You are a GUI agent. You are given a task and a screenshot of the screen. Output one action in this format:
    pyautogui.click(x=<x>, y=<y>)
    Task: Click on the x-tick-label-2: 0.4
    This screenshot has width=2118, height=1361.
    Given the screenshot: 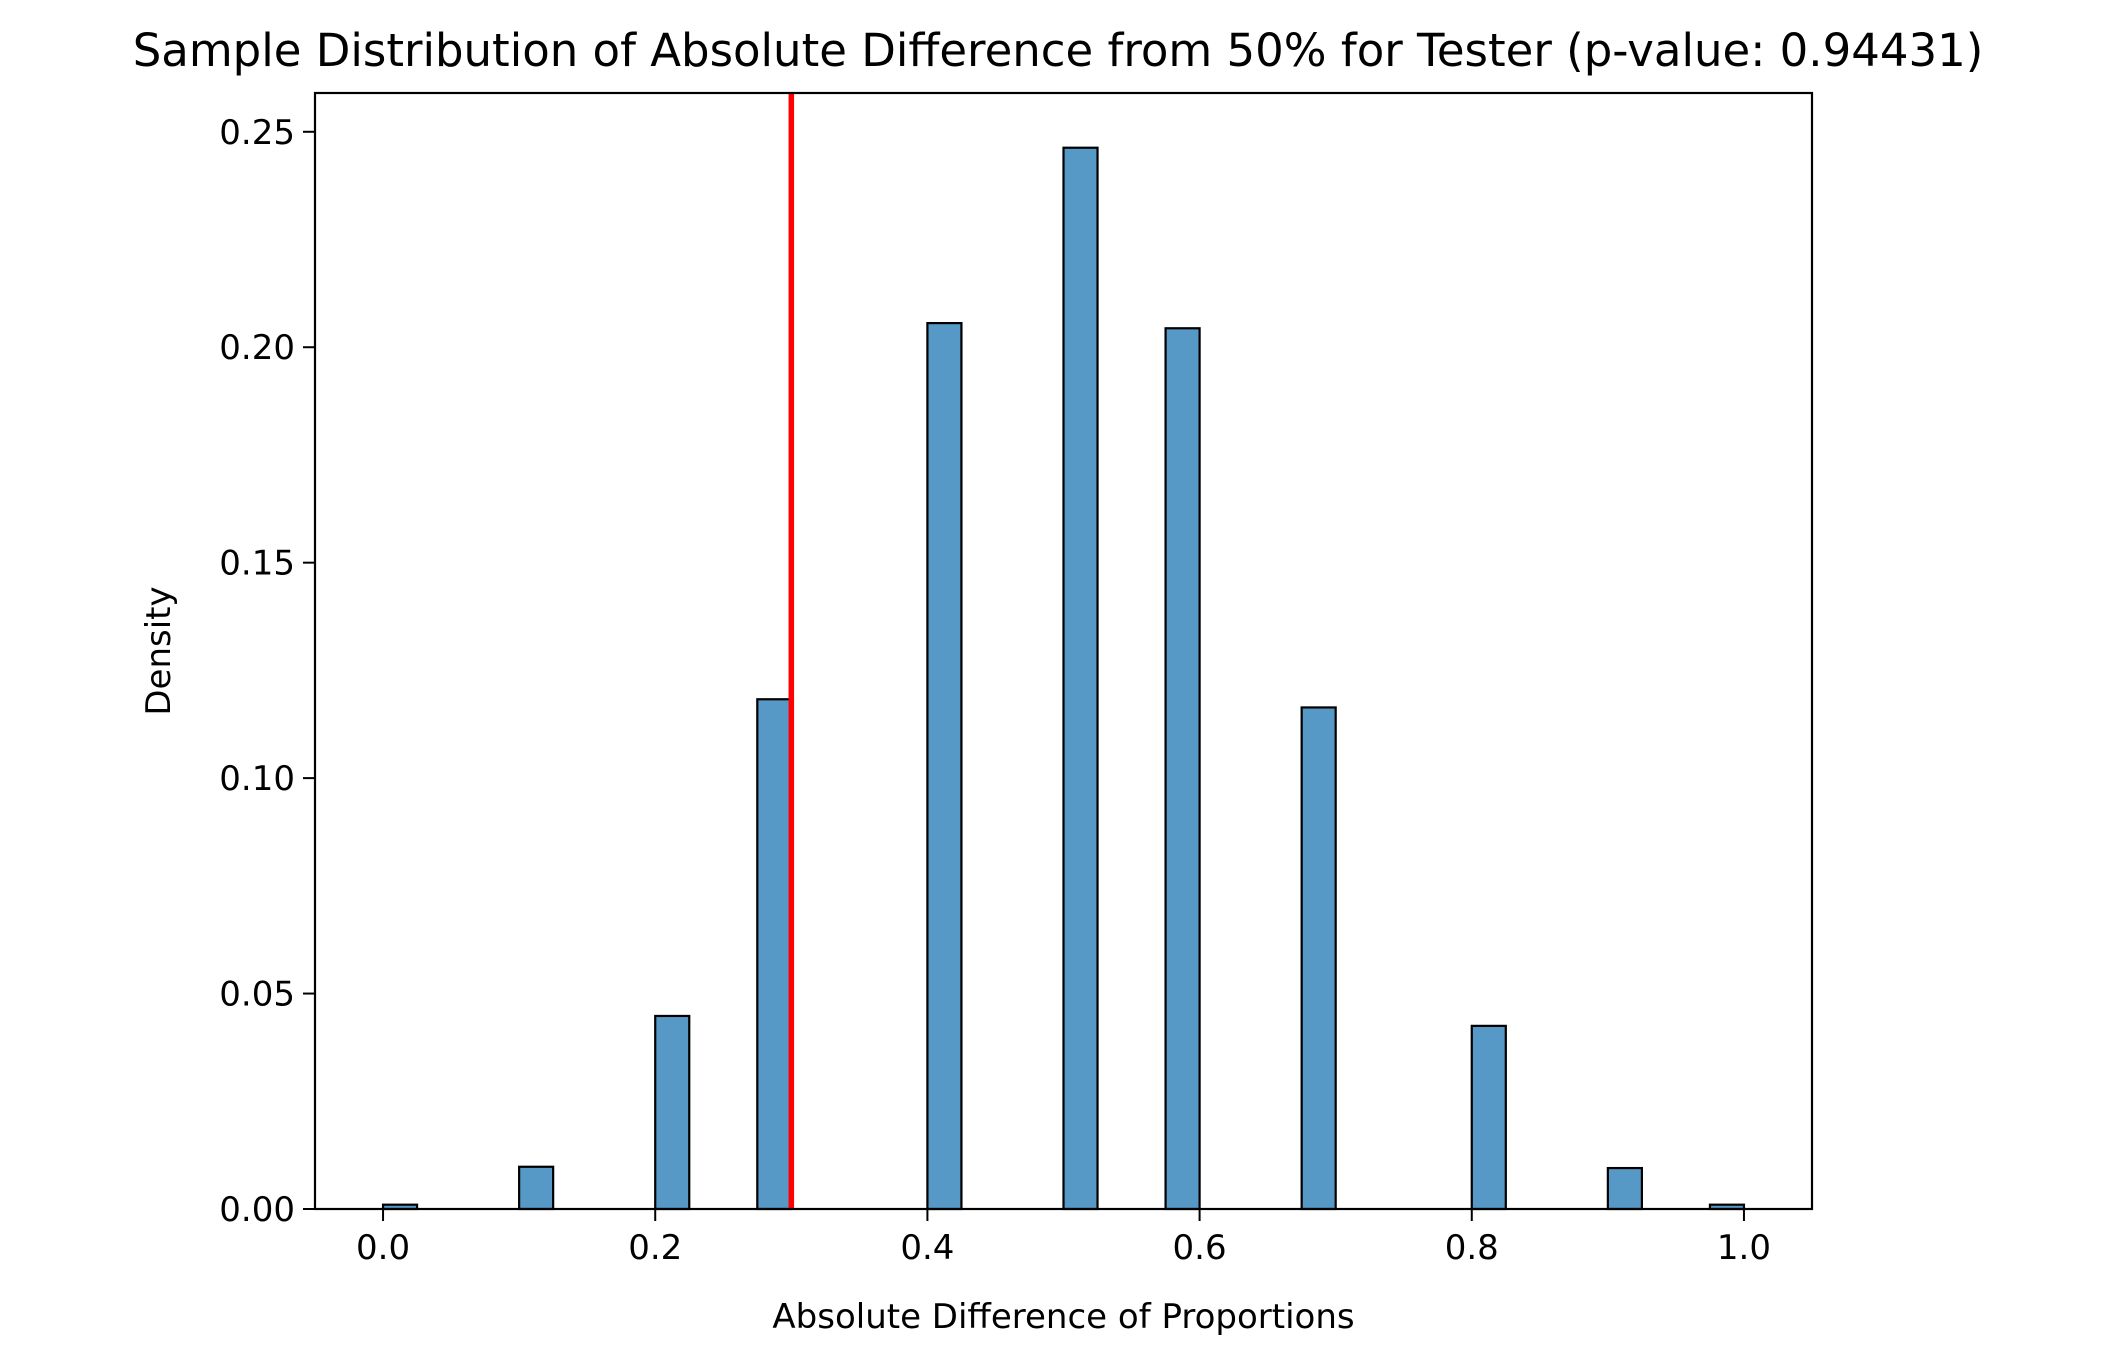 What is the action you would take?
    pyautogui.click(x=927, y=1248)
    